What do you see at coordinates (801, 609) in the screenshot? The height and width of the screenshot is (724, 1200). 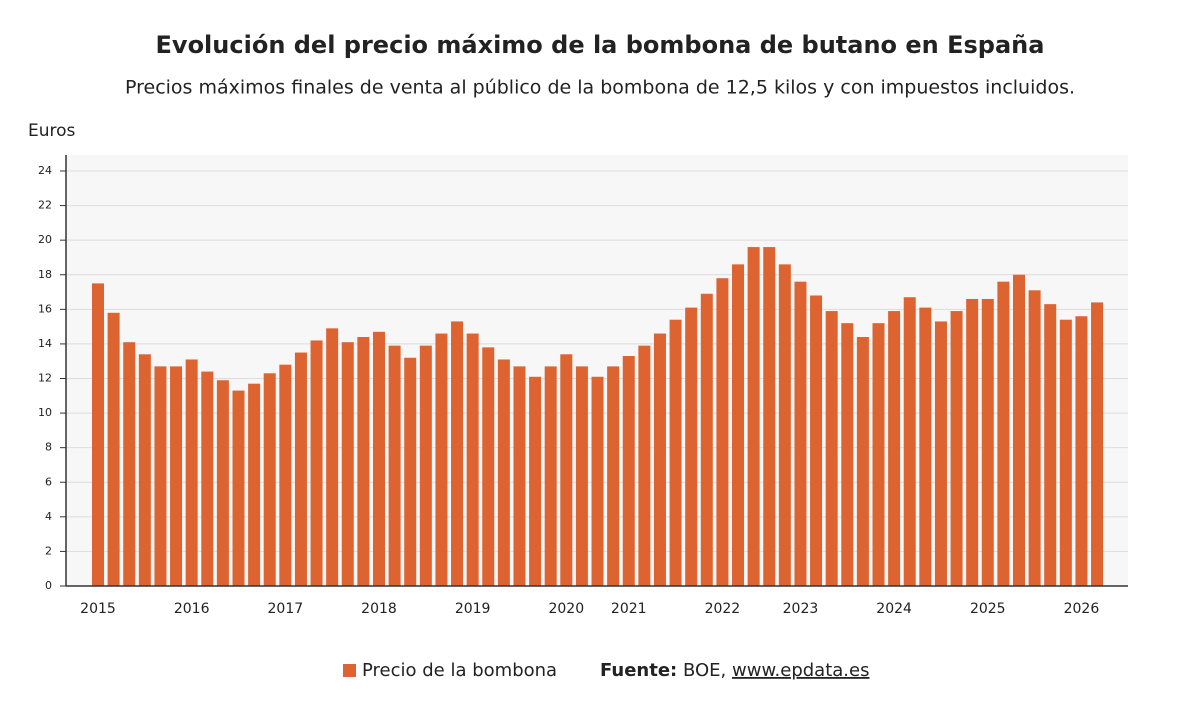 I see `x-tick-label: 2023` at bounding box center [801, 609].